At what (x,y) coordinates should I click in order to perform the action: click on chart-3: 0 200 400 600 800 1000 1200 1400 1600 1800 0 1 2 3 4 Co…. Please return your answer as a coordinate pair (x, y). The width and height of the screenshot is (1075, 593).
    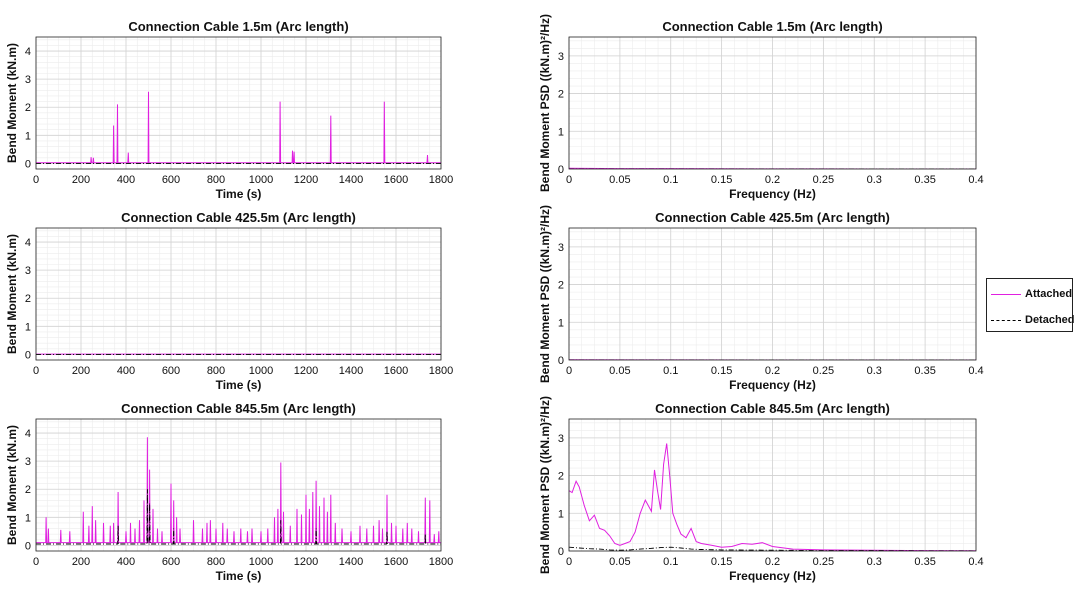
    Looking at the image, I should click on (229, 301).